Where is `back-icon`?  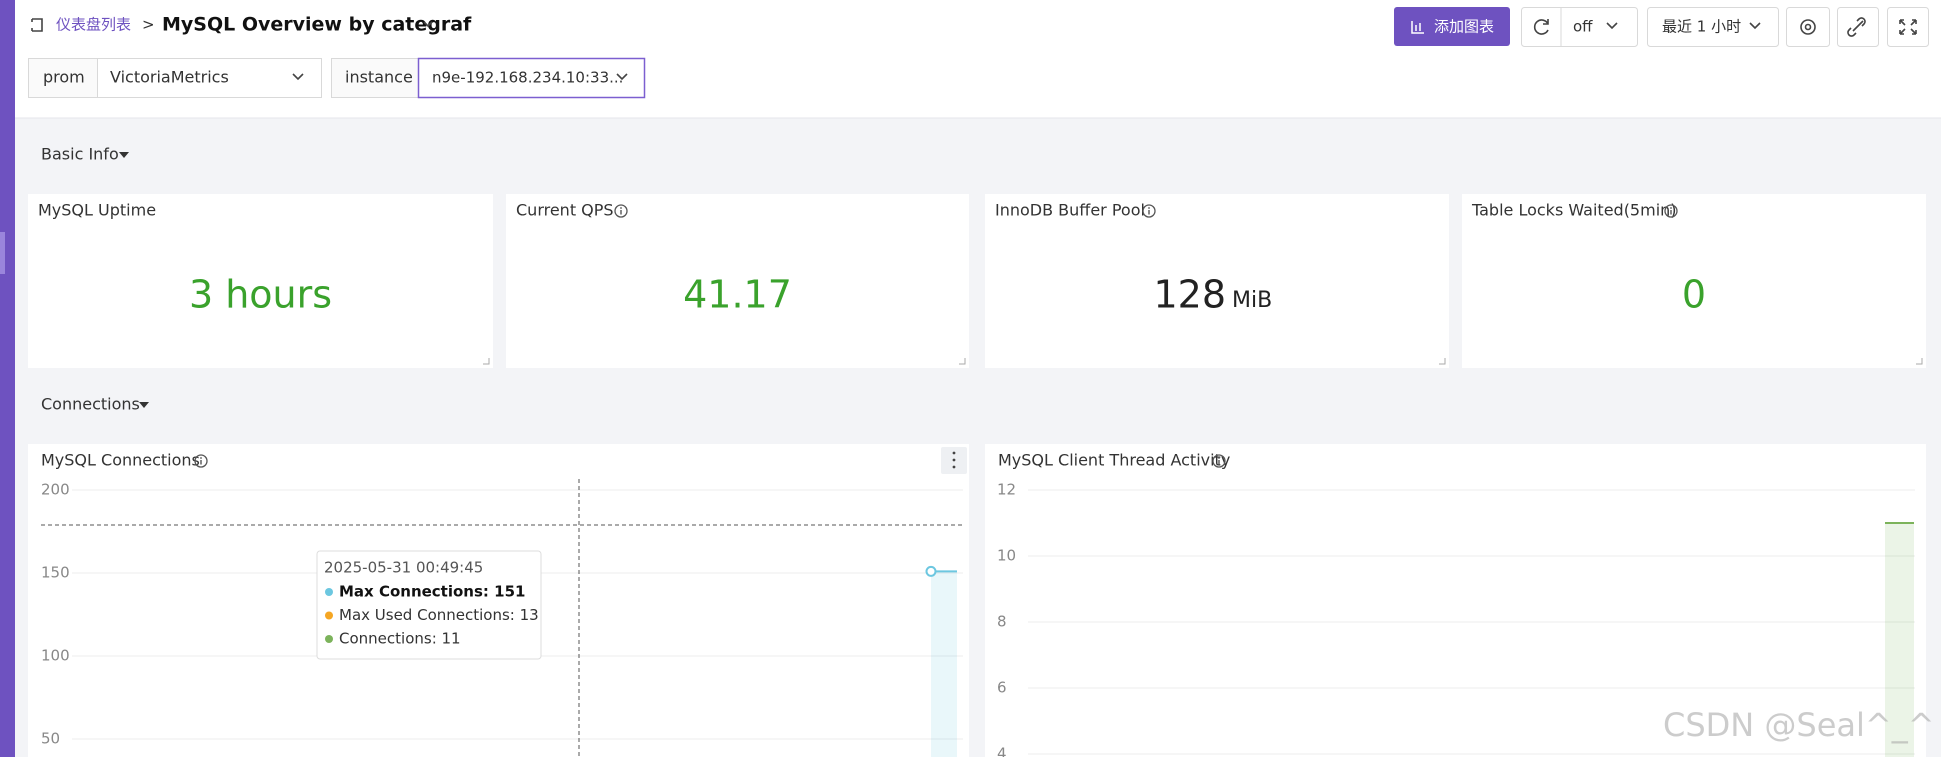 back-icon is located at coordinates (37, 25).